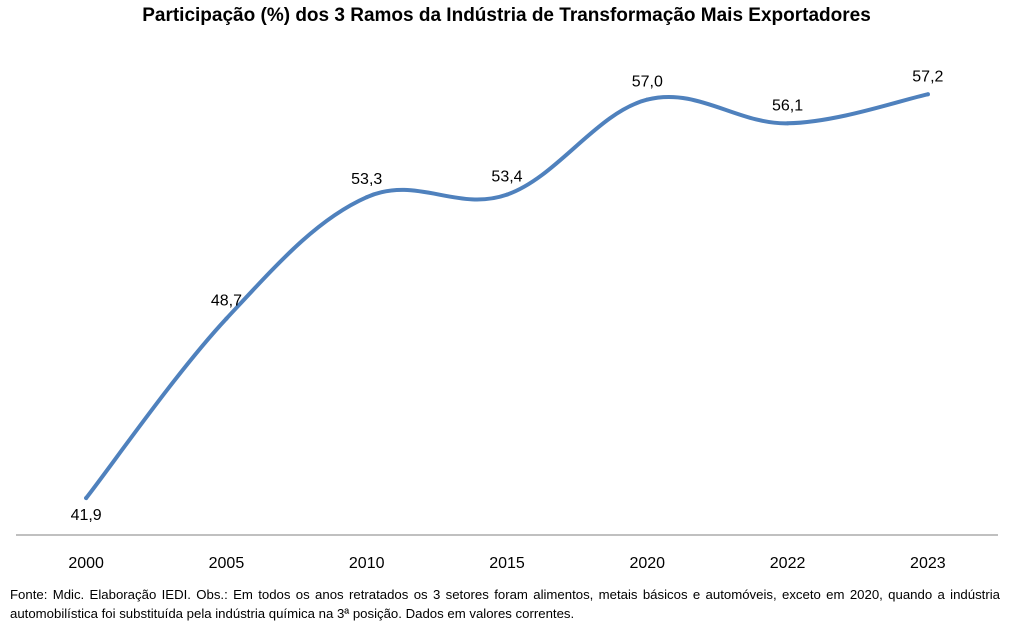 This screenshot has height=632, width=1013. Describe the element at coordinates (928, 563) in the screenshot. I see `x-tick-label: 2023` at that location.